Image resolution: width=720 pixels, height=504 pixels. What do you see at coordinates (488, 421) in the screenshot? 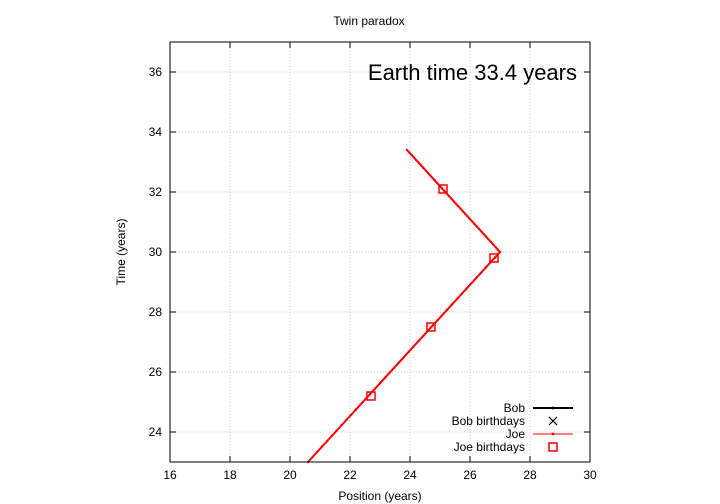
I see `legend-label-bob-birthdays: Bob birthdays` at bounding box center [488, 421].